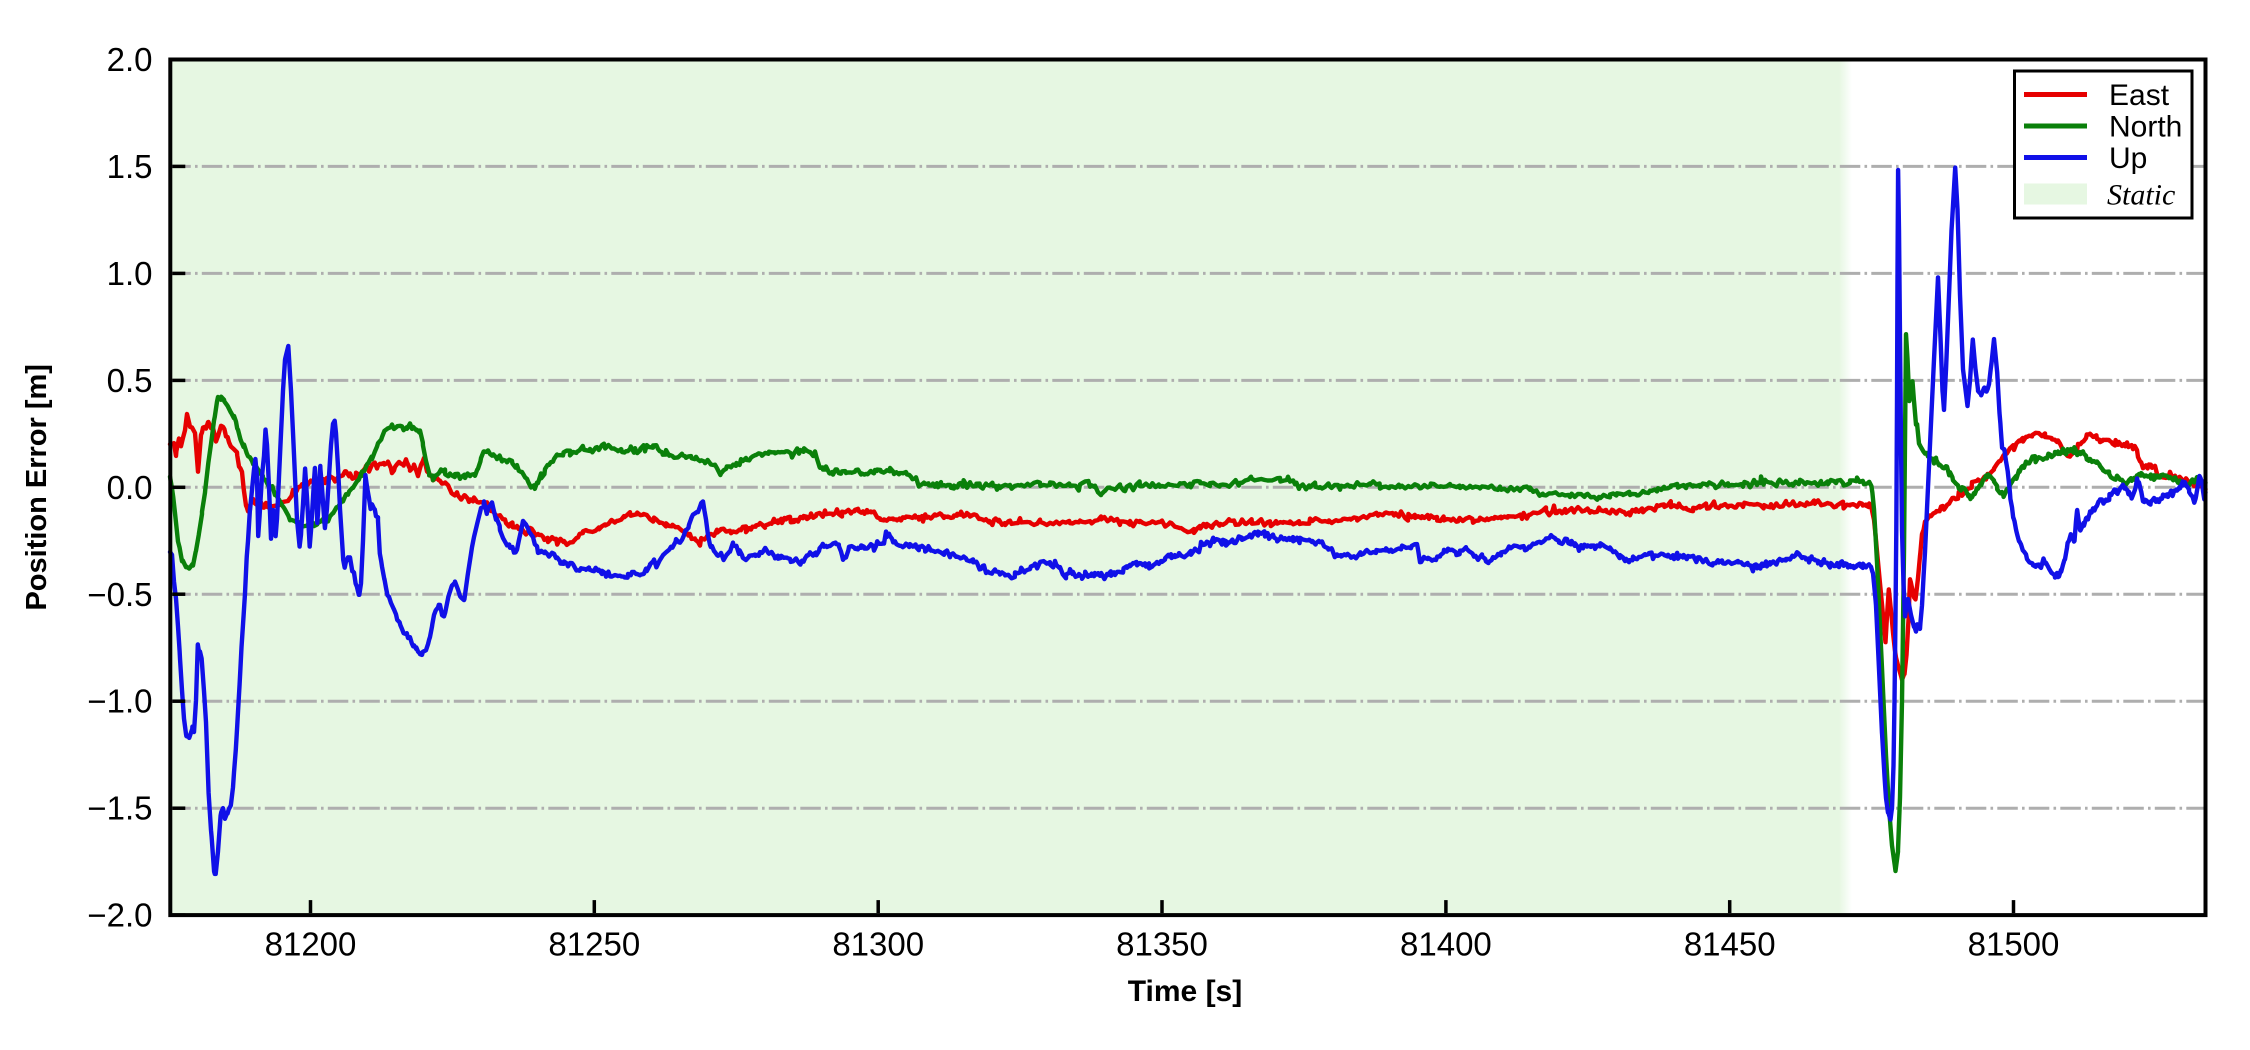 The height and width of the screenshot is (1050, 2250). I want to click on svg-text: North, so click(2145, 127).